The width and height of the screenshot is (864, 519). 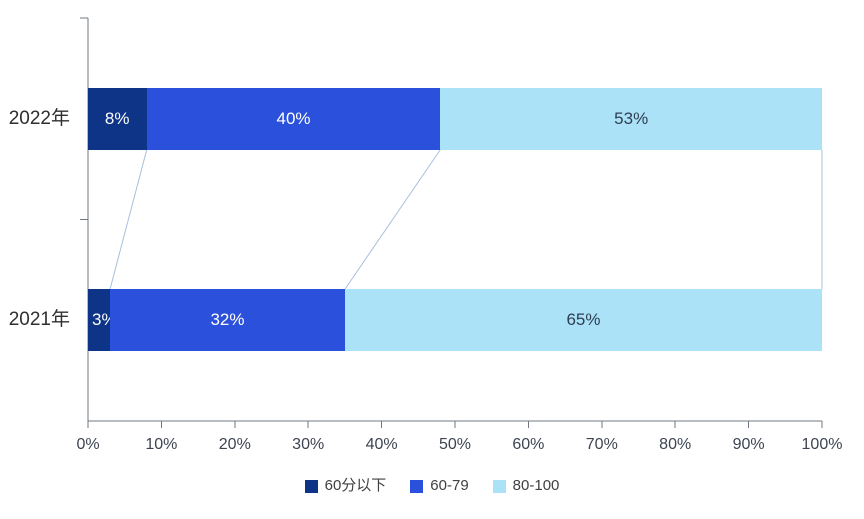 I want to click on x-tick-label: 60%, so click(x=528, y=444).